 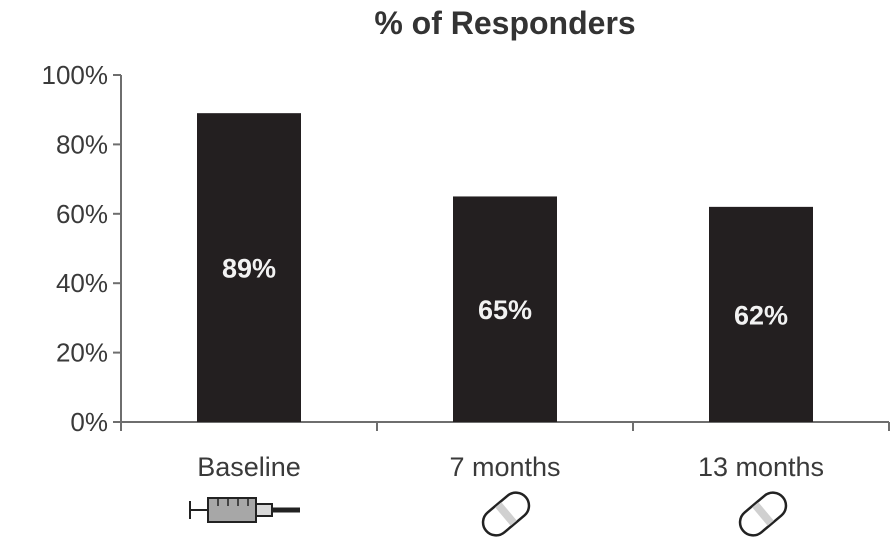 I want to click on y-tick-label: 80%, so click(x=82, y=144).